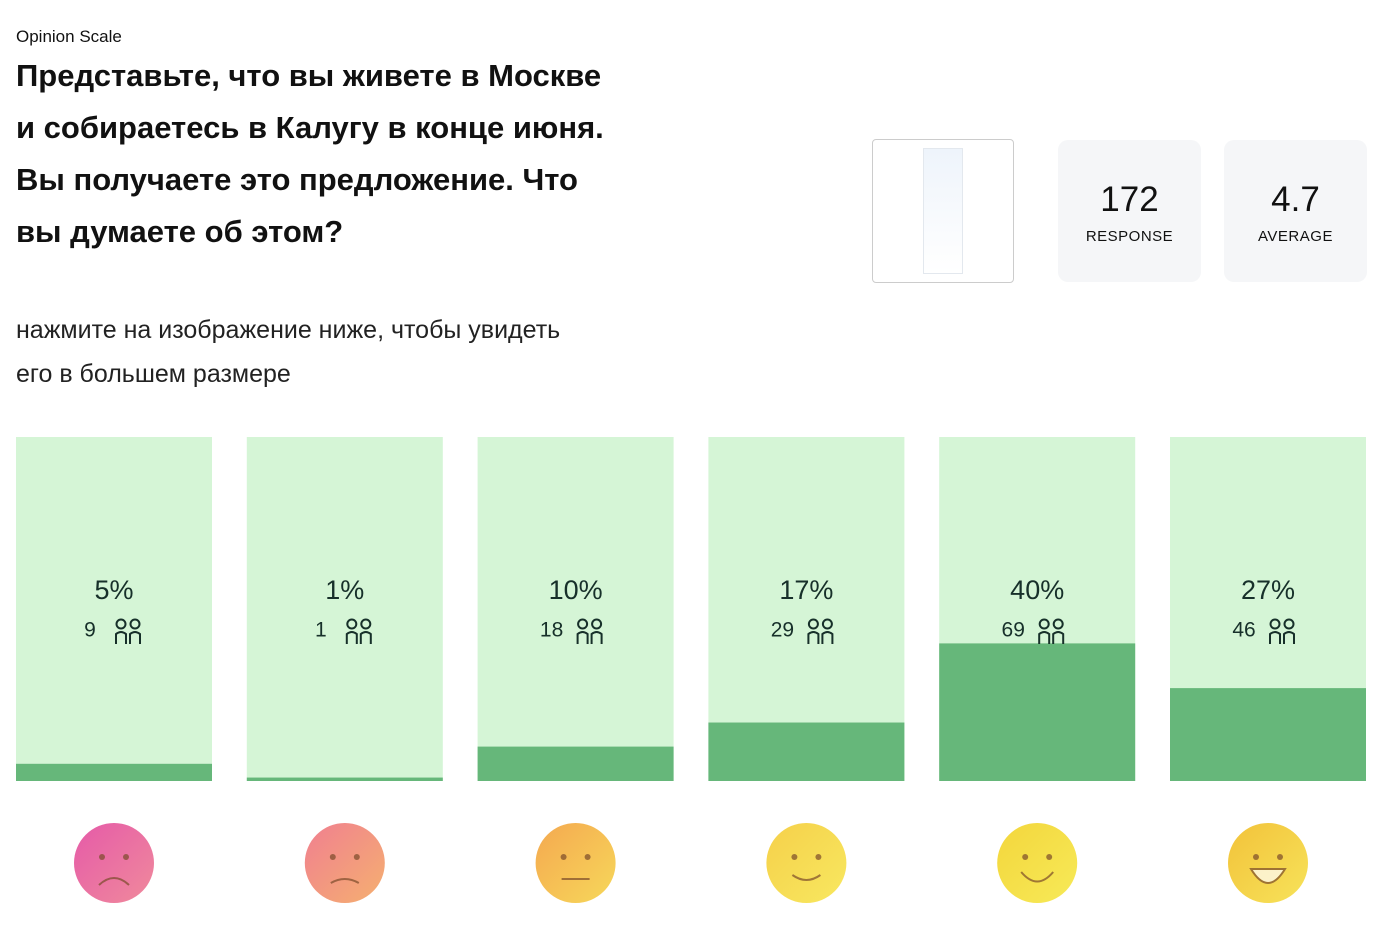 This screenshot has height=928, width=1400. I want to click on stat-card: 4.7 AVERAGE, so click(1295, 211).